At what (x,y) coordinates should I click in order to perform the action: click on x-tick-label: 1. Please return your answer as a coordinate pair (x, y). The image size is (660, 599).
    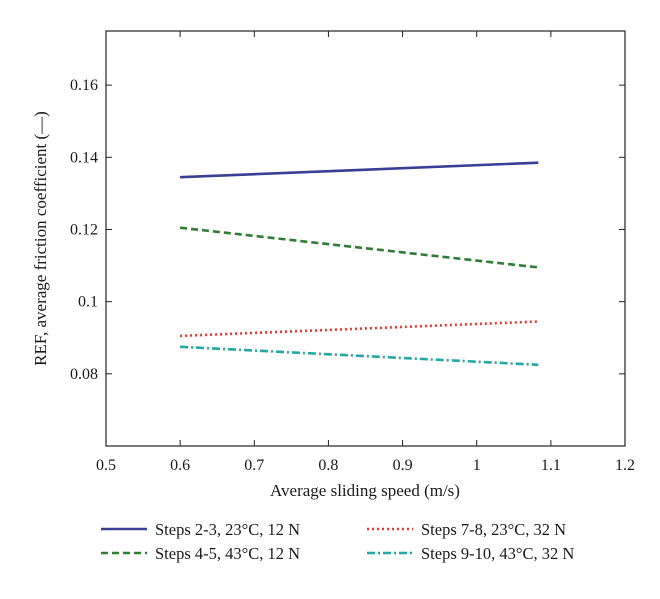
    Looking at the image, I should click on (477, 465).